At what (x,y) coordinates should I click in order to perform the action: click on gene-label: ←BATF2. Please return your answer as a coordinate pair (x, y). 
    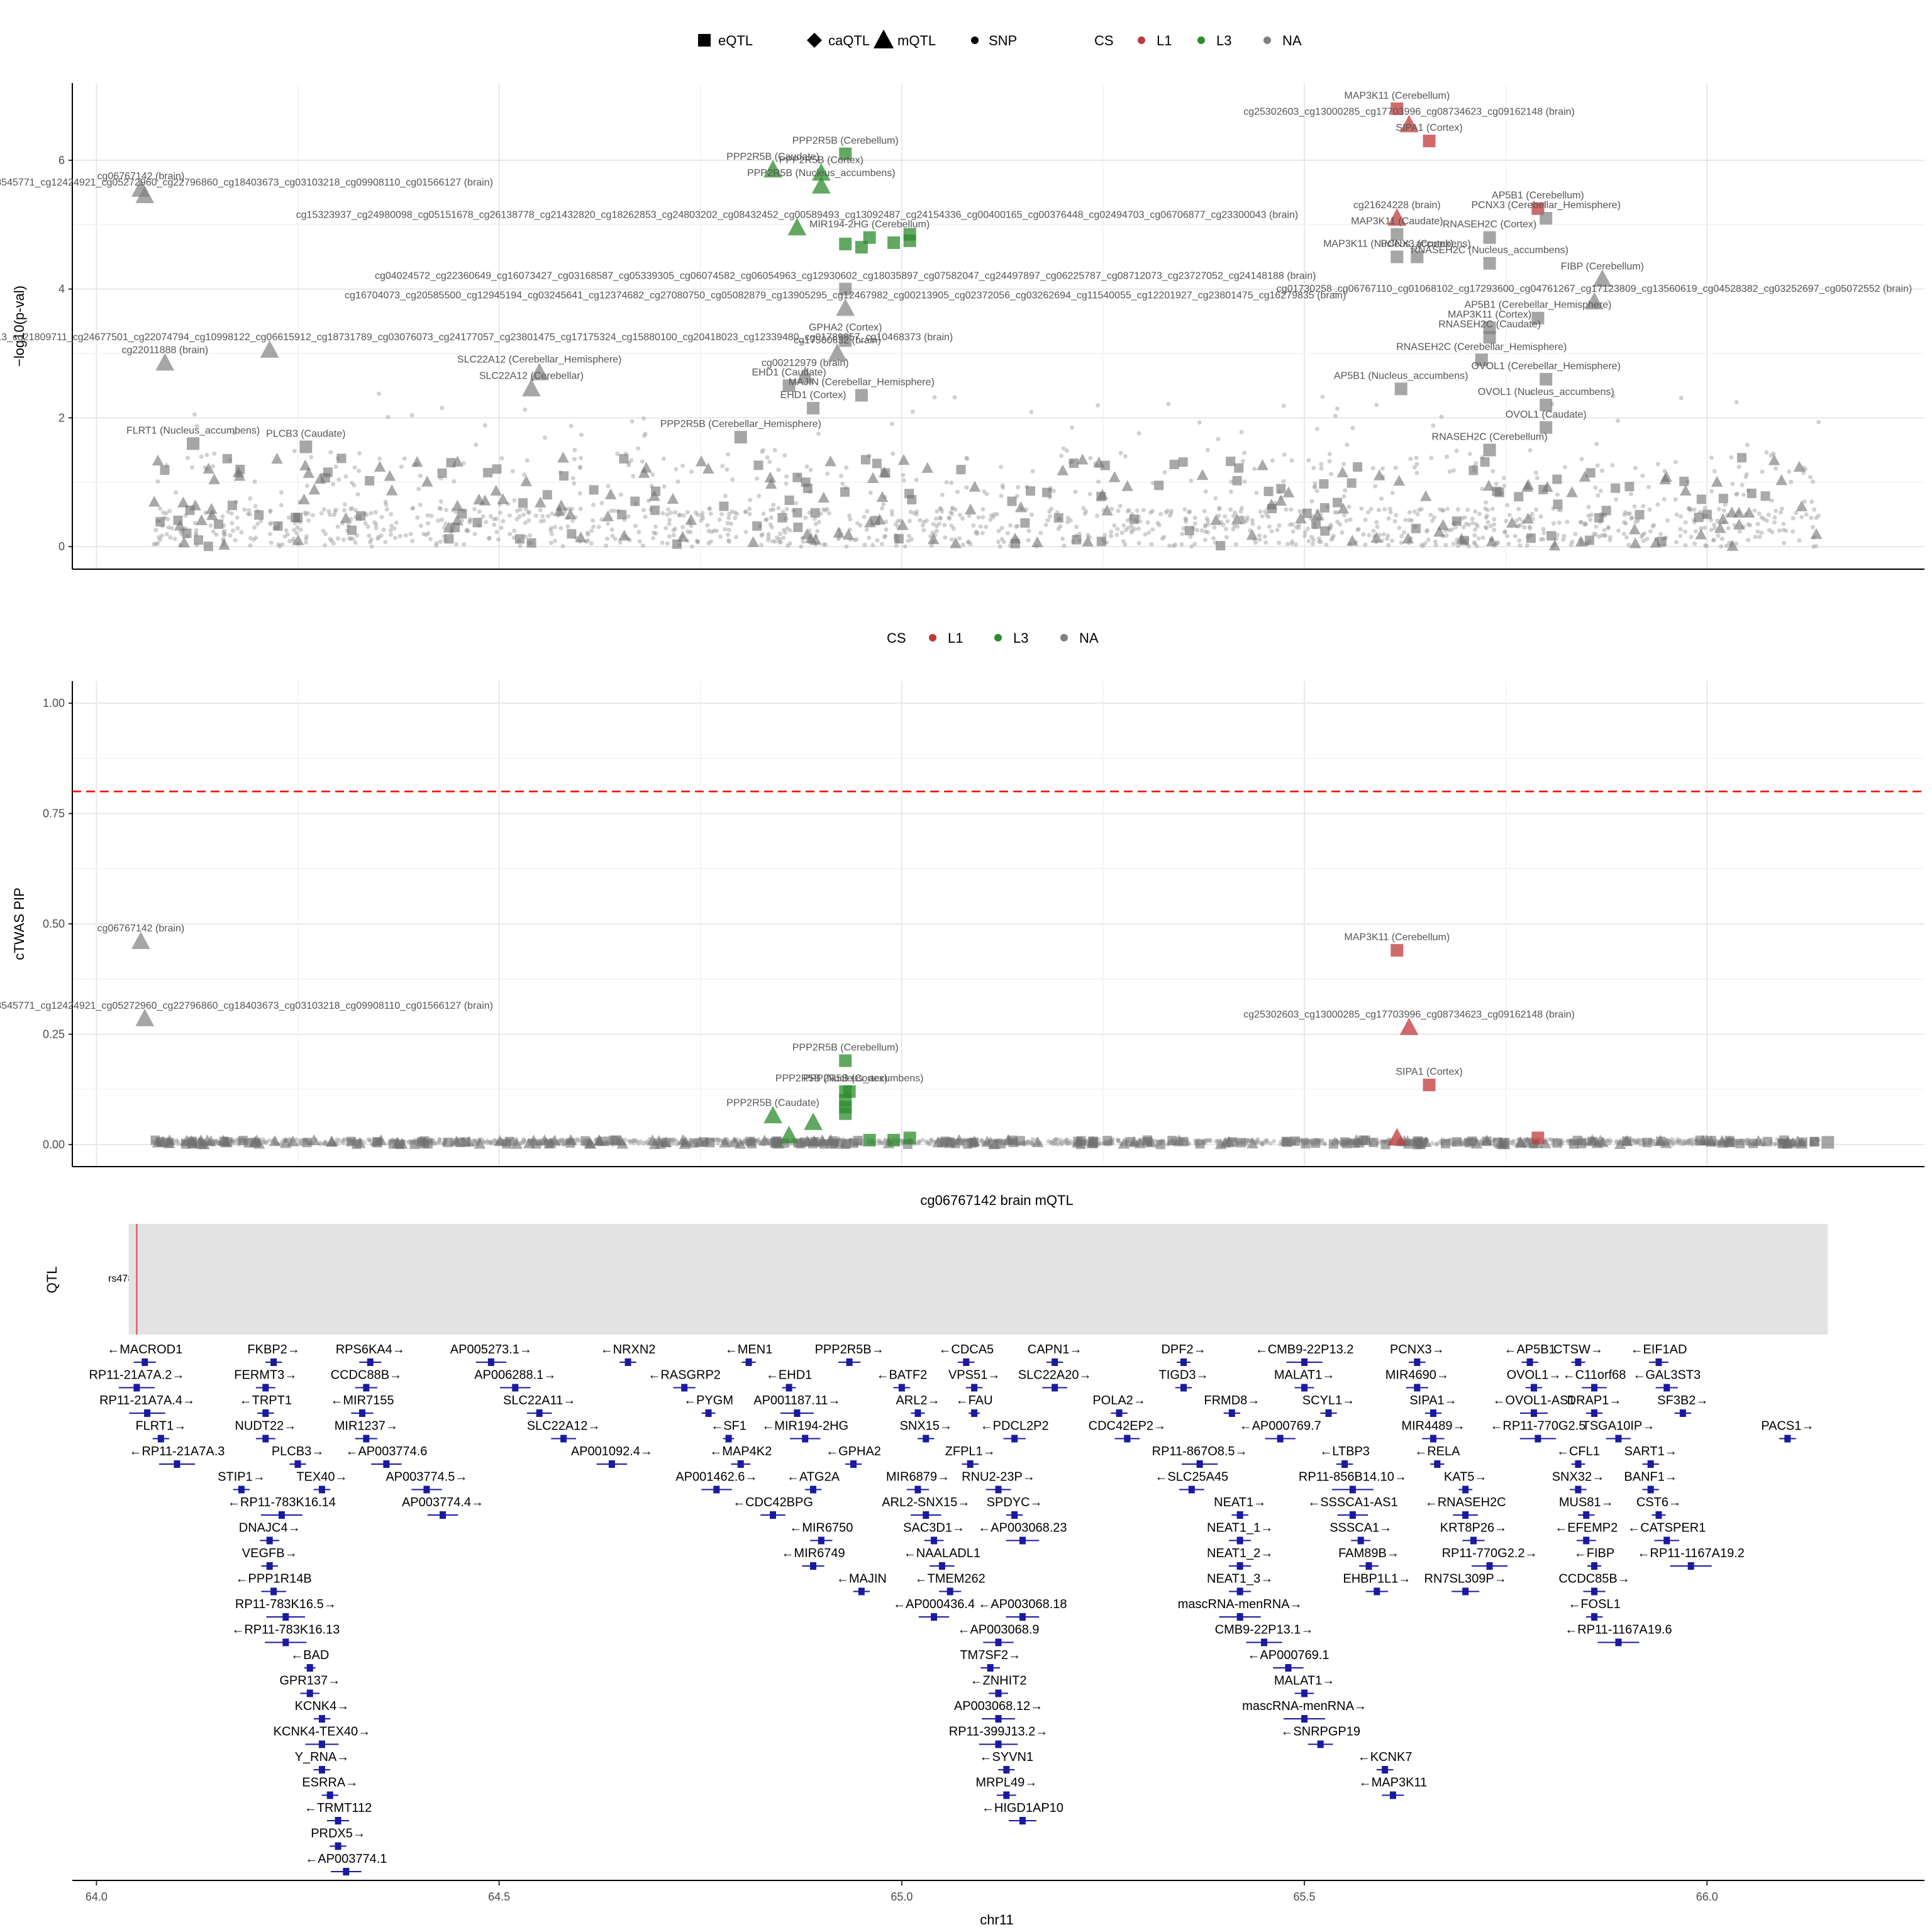
    Looking at the image, I should click on (901, 1375).